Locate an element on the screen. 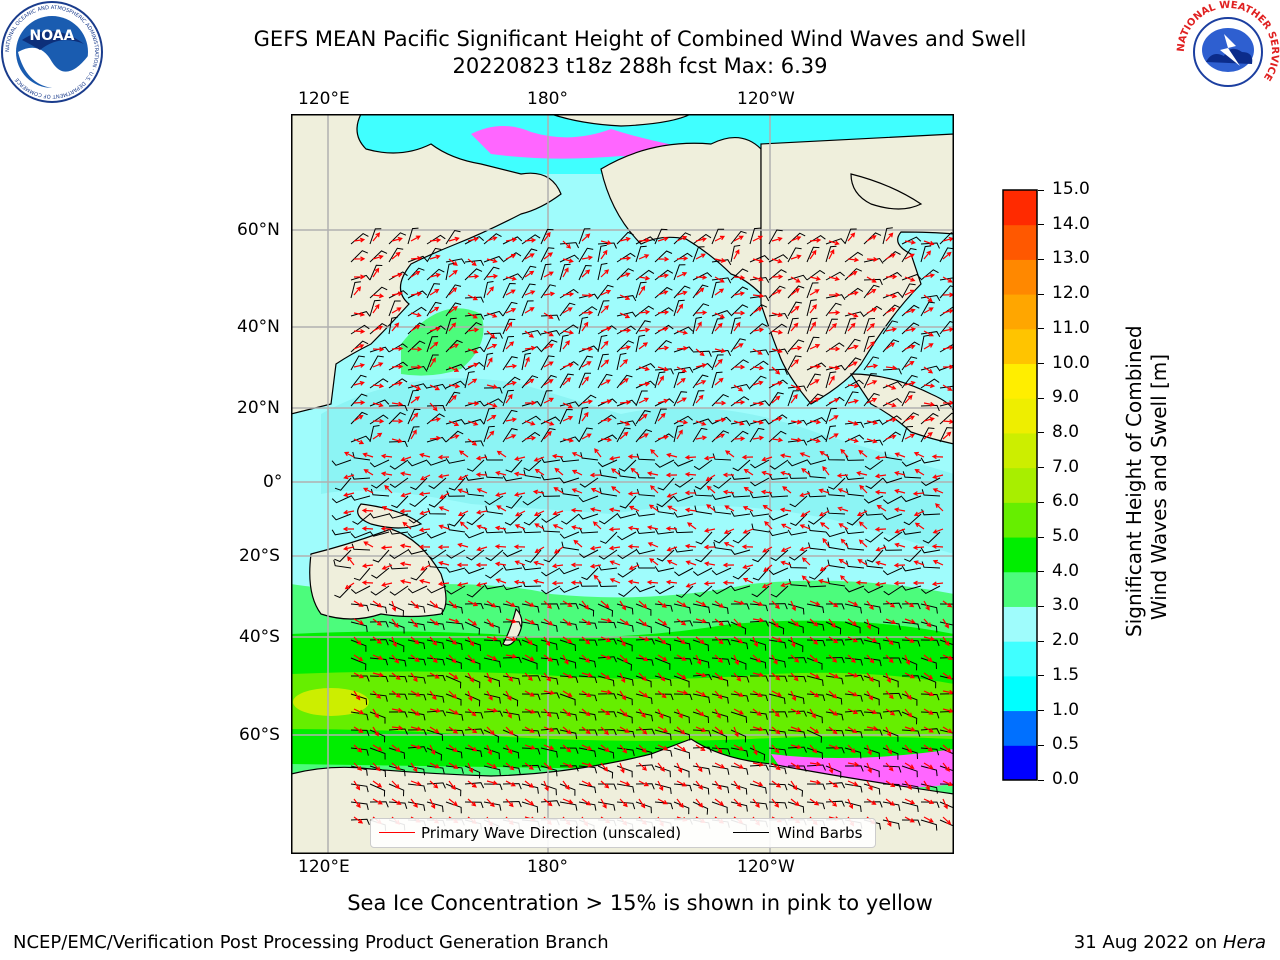  nws-logo: NATIONAL WEATHER SERVICE is located at coordinates (1228, 50).